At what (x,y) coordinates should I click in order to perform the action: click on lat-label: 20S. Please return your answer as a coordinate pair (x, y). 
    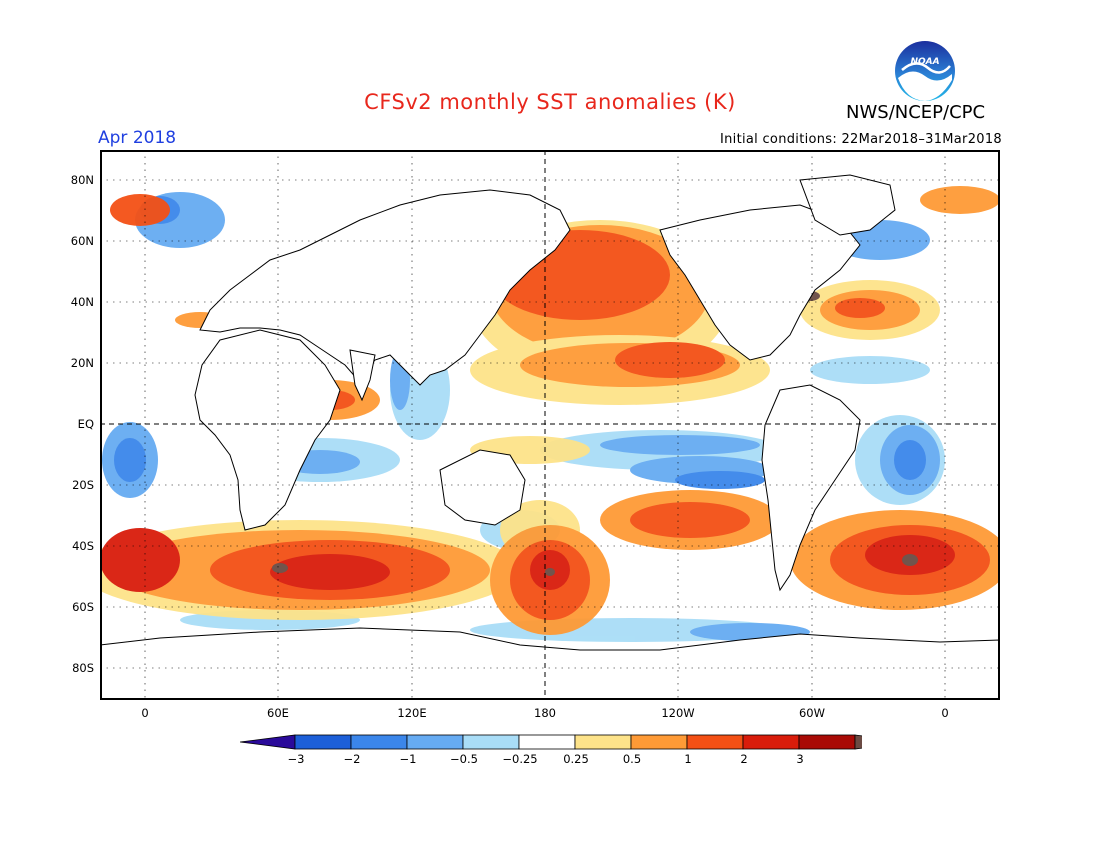
    Looking at the image, I should click on (83, 485).